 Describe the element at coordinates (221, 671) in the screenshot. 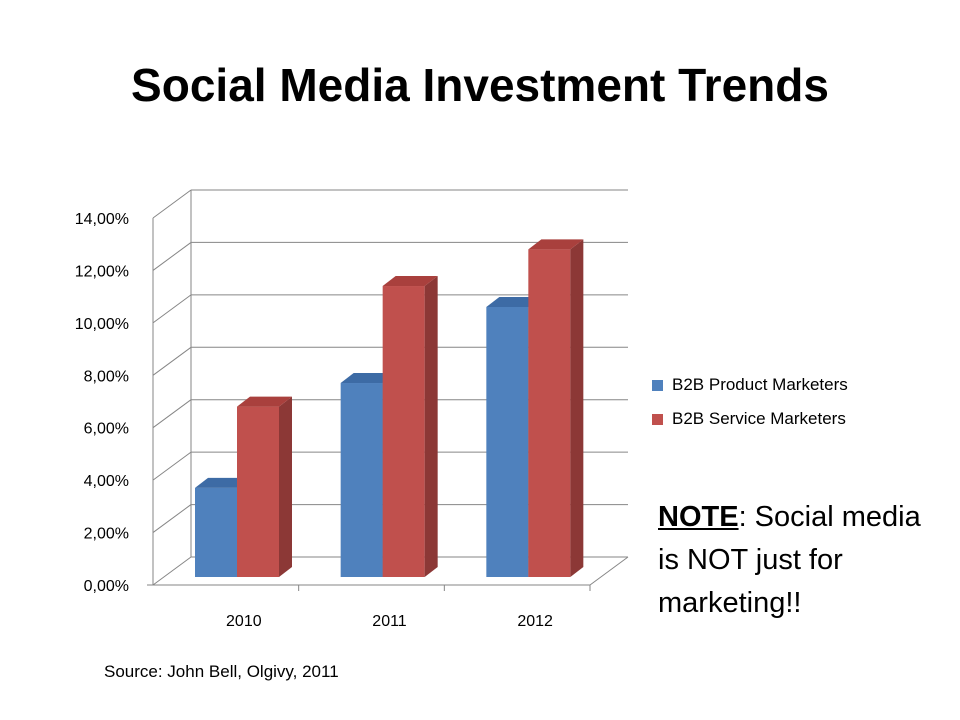

I see `source-citation: Source: John Bell, Olgivy, 2011` at that location.